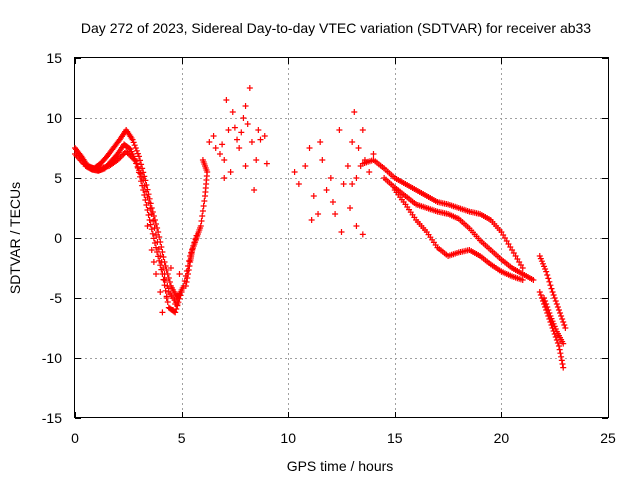 Image resolution: width=640 pixels, height=480 pixels. I want to click on x-axis-label: GPS time / hours, so click(340, 466).